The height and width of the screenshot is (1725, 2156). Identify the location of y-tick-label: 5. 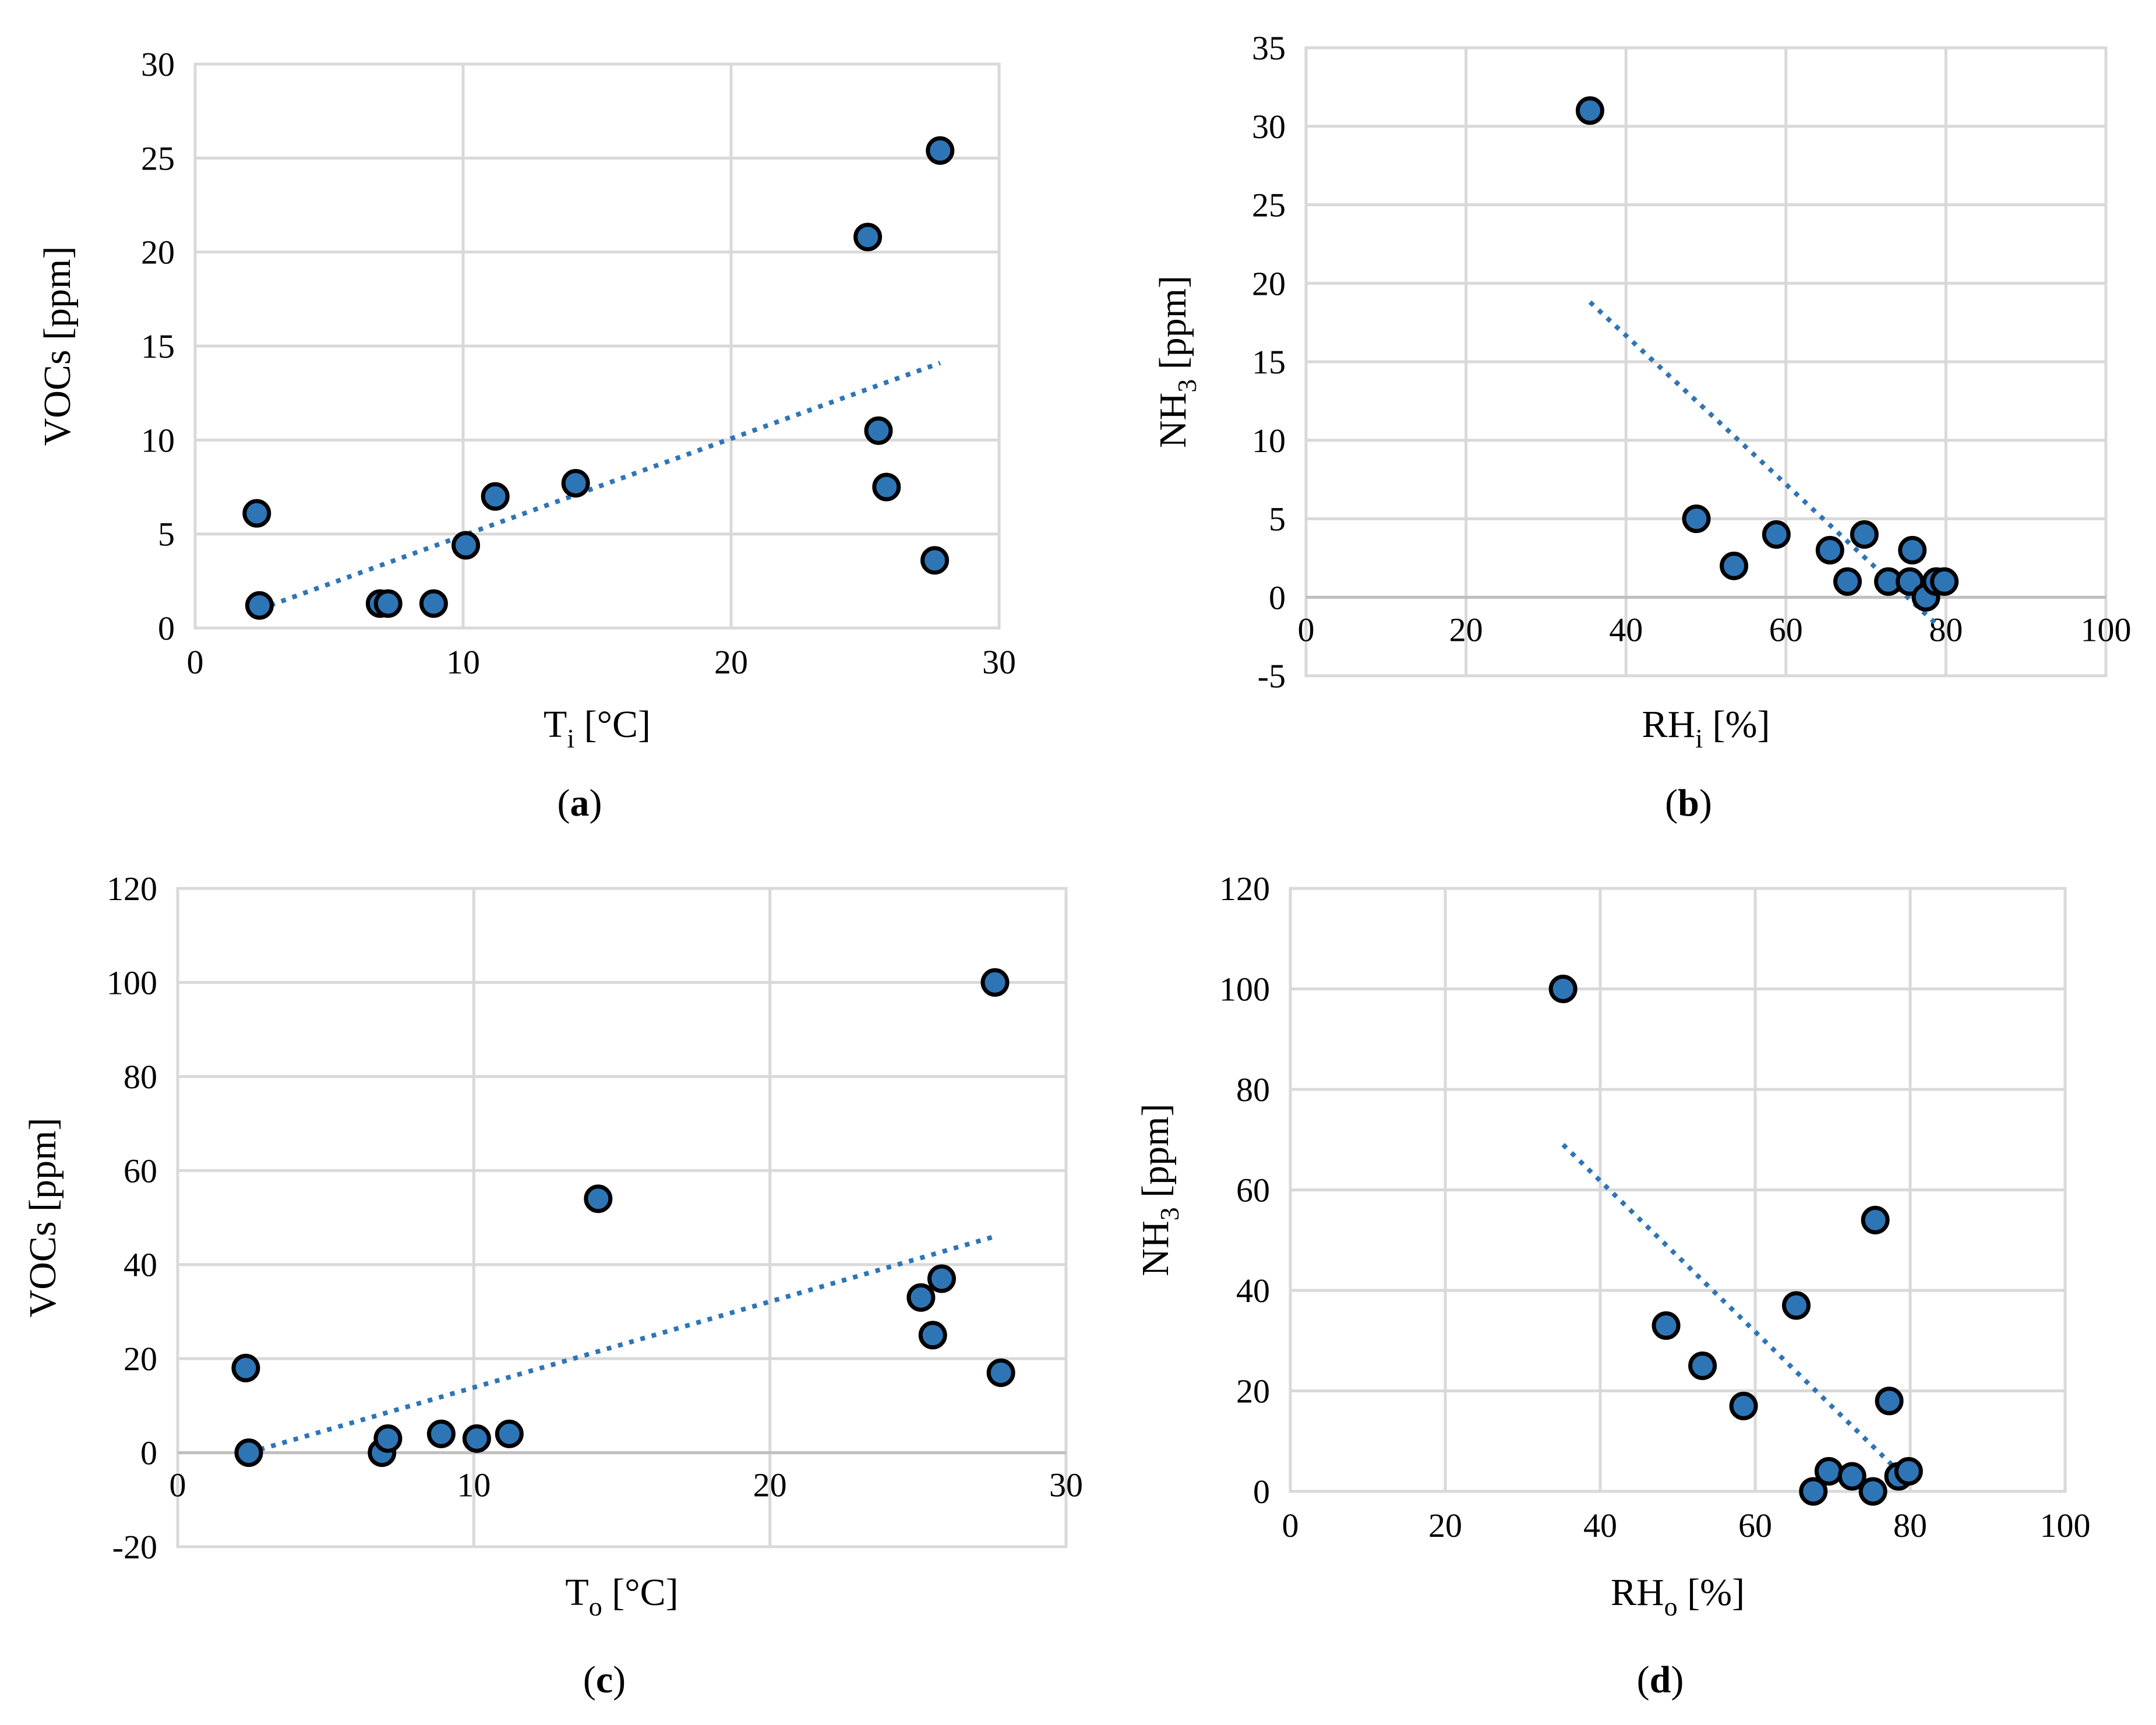
(1277, 519).